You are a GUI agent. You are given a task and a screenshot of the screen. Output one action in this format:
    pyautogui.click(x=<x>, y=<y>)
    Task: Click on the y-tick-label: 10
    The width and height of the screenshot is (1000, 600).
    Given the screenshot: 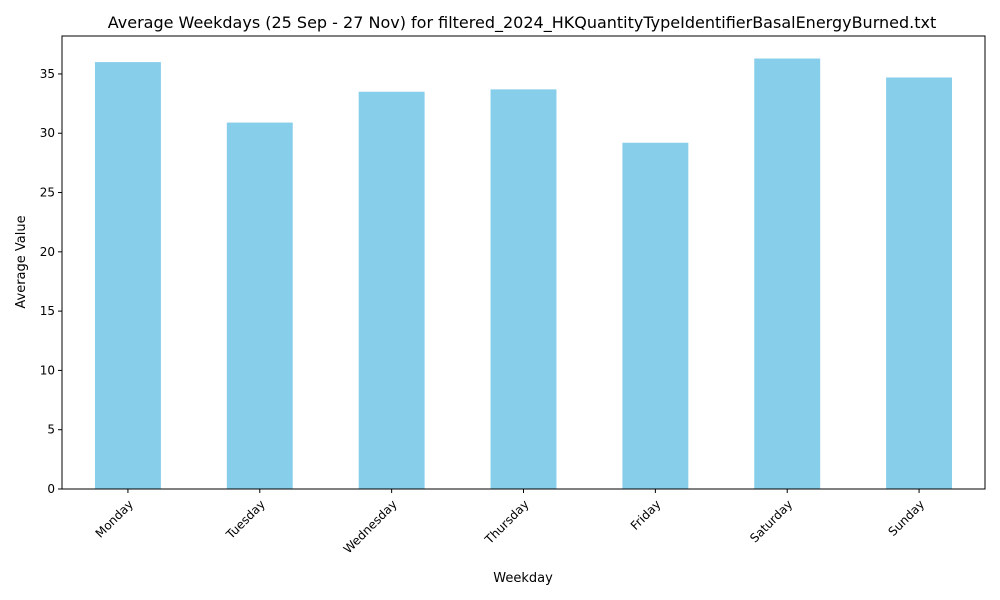 What is the action you would take?
    pyautogui.click(x=47, y=370)
    